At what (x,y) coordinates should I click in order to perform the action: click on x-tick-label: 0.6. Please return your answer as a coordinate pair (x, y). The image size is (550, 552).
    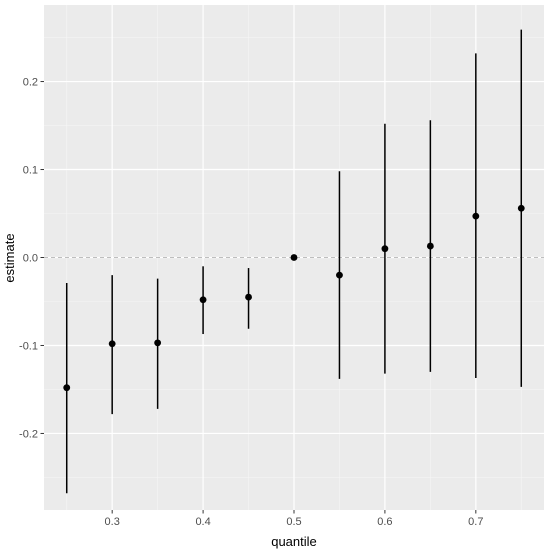
    Looking at the image, I should click on (384, 522).